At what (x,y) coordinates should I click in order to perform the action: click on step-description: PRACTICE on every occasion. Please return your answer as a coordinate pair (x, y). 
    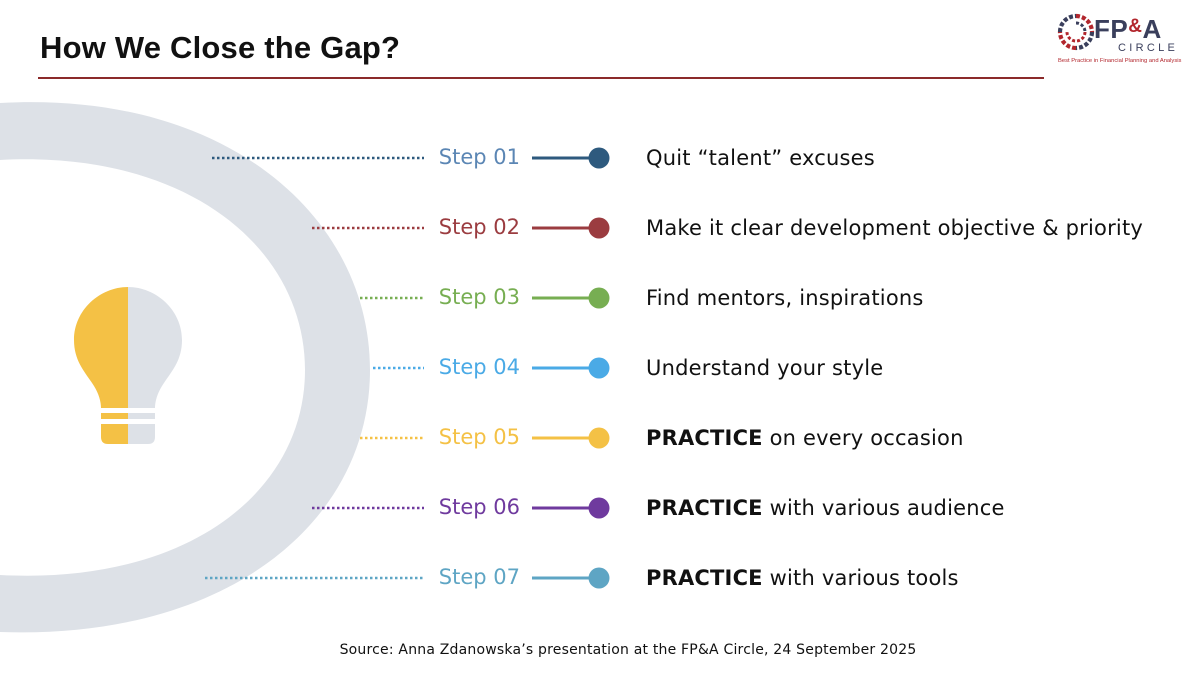
    Looking at the image, I should click on (805, 438).